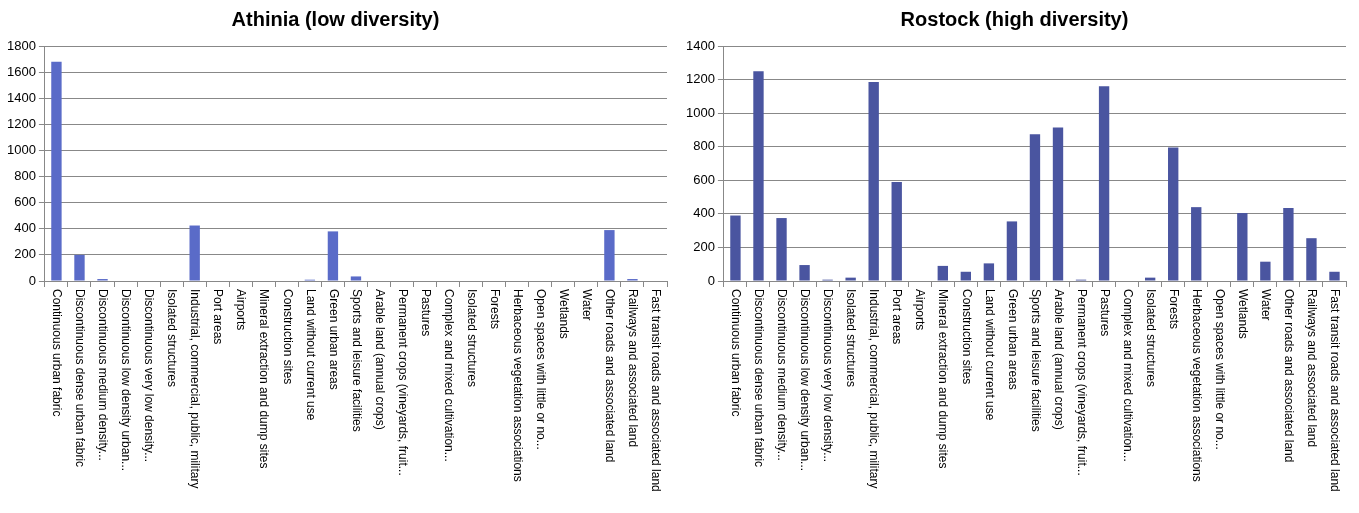 The height and width of the screenshot is (513, 1359). I want to click on x-tick-label: Green urban areas, so click(333, 339).